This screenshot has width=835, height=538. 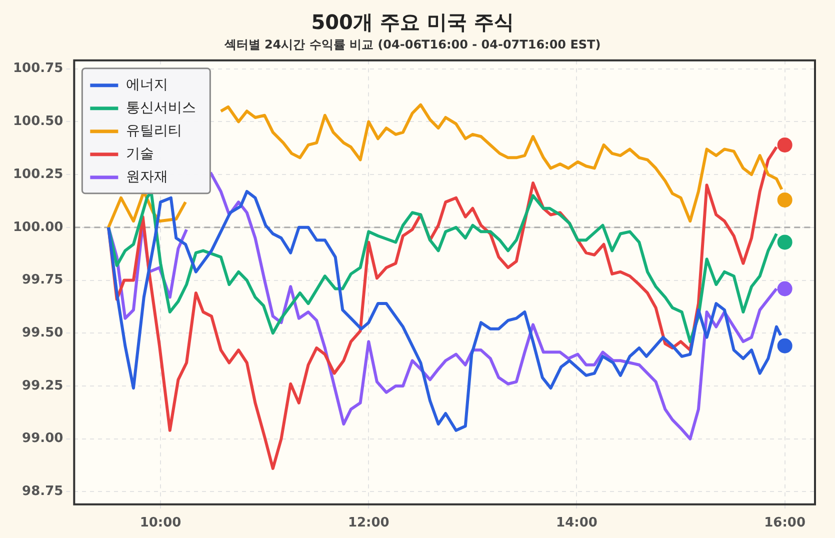 What do you see at coordinates (43, 438) in the screenshot?
I see `y-tick-label: 99.00` at bounding box center [43, 438].